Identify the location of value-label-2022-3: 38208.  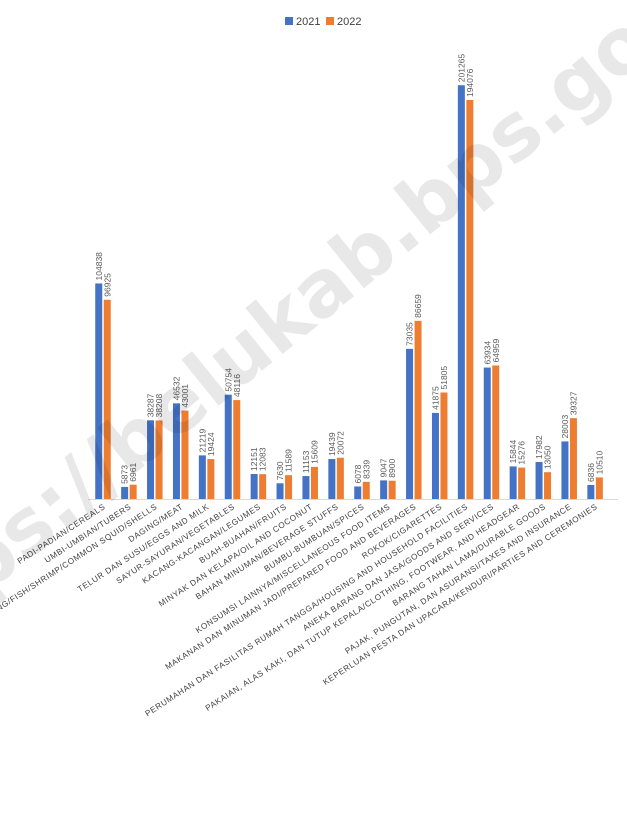
(159, 406).